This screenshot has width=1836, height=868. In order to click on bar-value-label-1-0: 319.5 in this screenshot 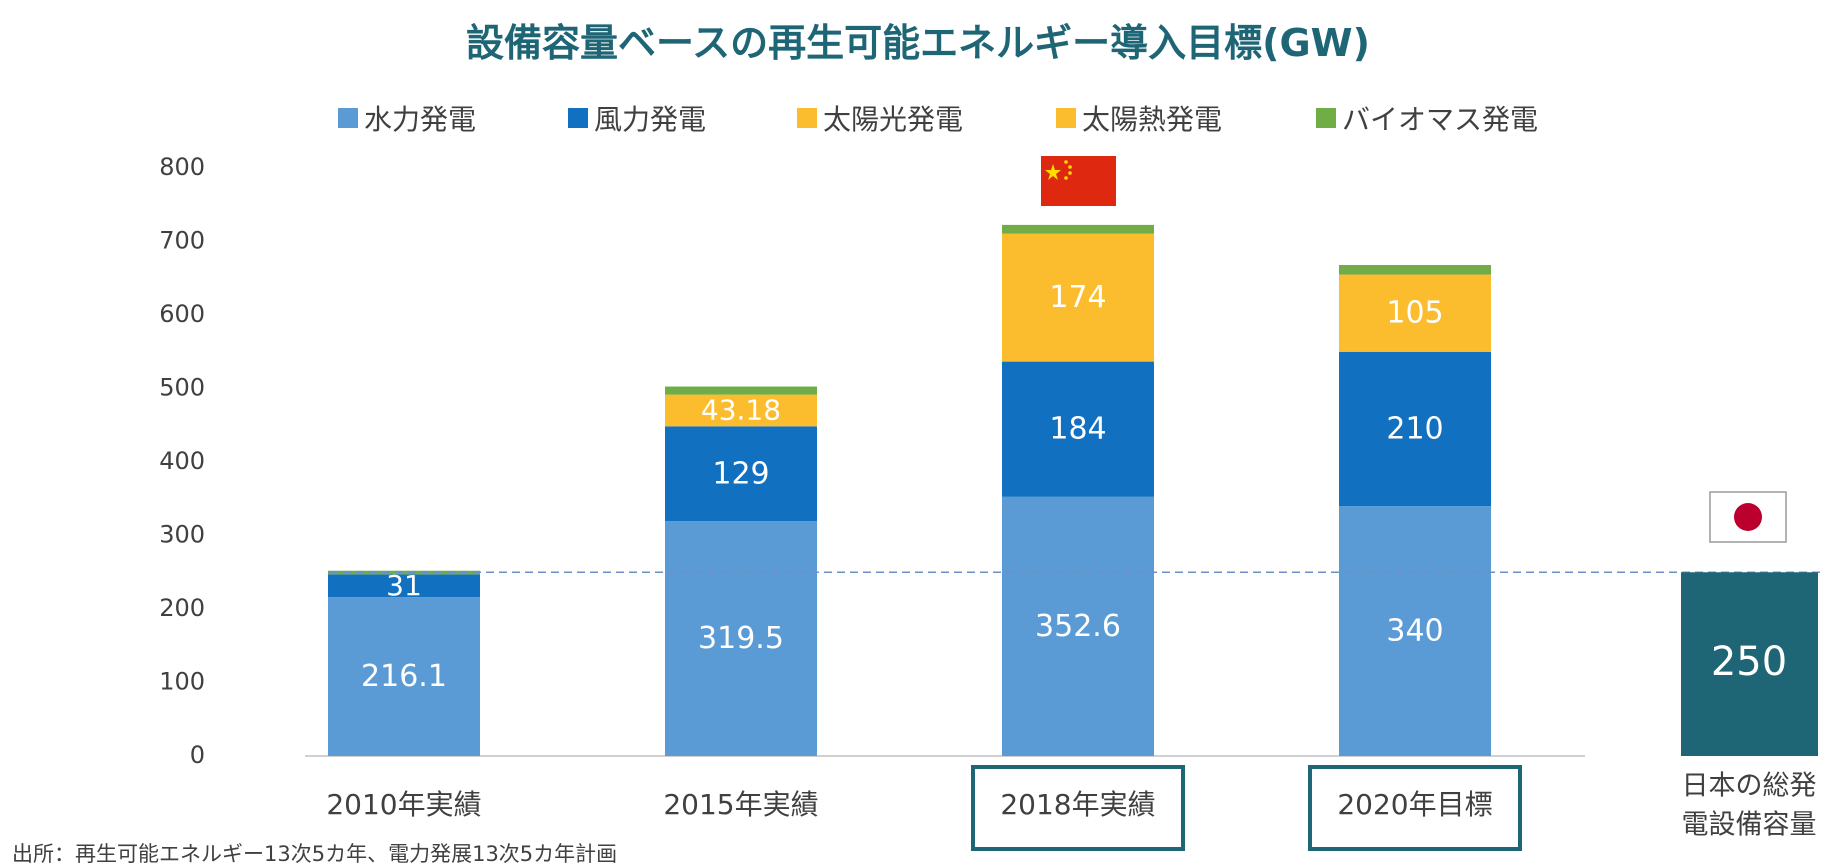, I will do `click(741, 638)`.